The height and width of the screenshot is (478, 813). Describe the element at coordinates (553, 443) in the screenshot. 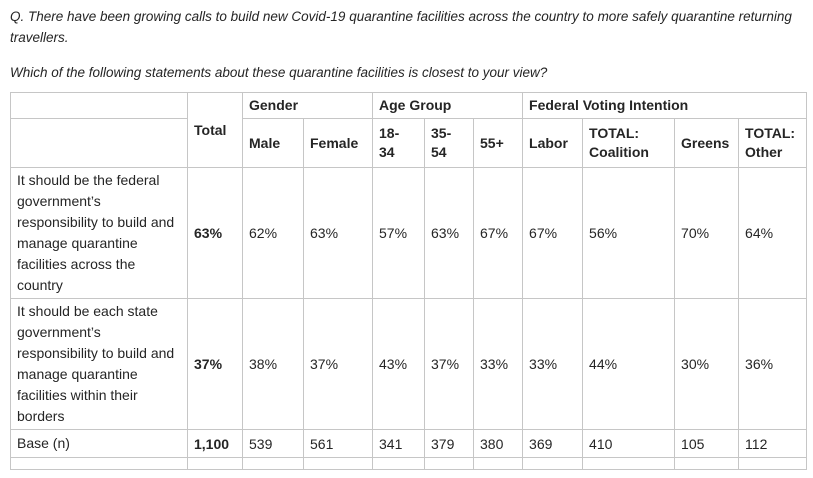

I see `cell-labor: 369` at that location.